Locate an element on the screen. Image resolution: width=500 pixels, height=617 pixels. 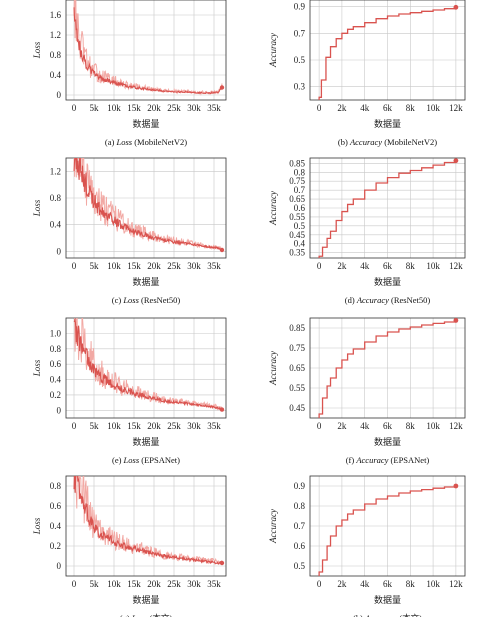
y-axis-label: Accuracy is located at coordinates (273, 50).